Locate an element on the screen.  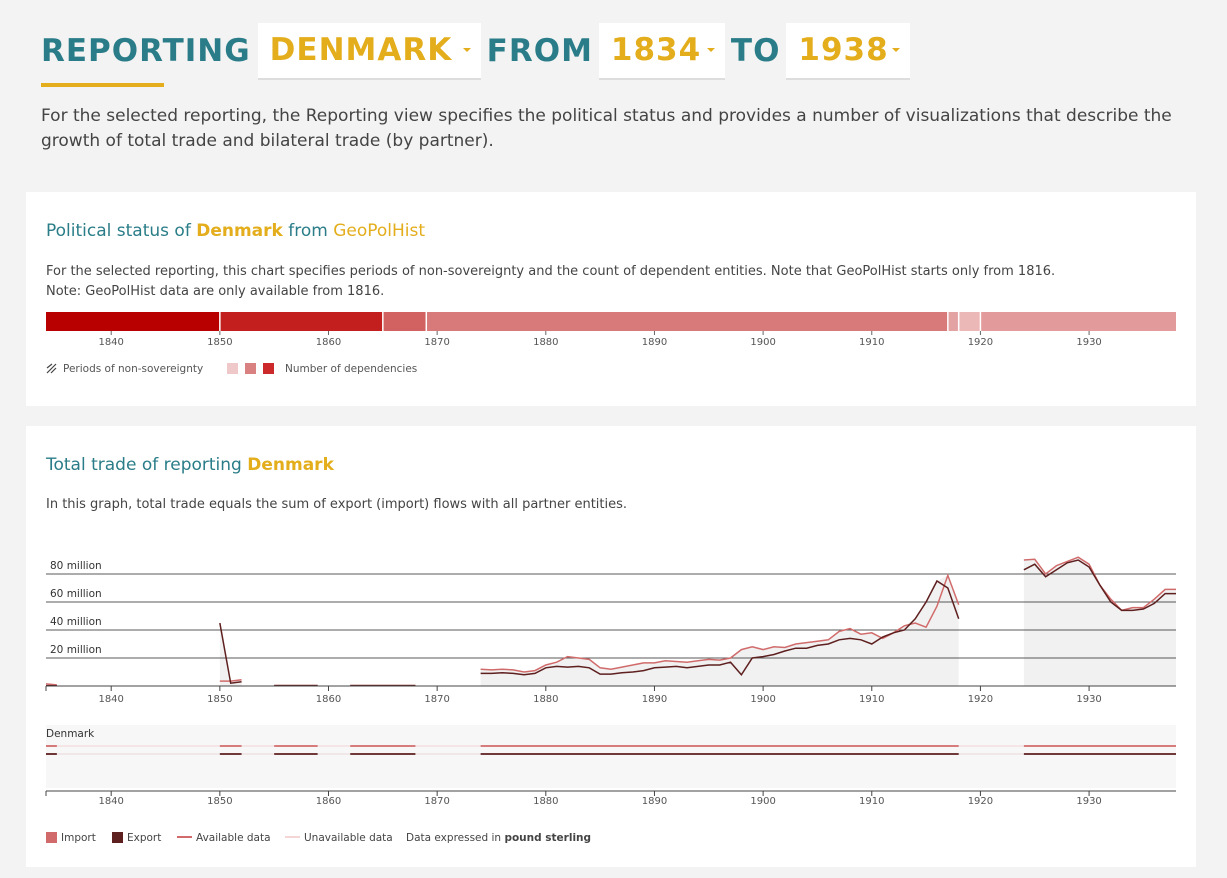
y-tick-label: 40 million is located at coordinates (76, 622).